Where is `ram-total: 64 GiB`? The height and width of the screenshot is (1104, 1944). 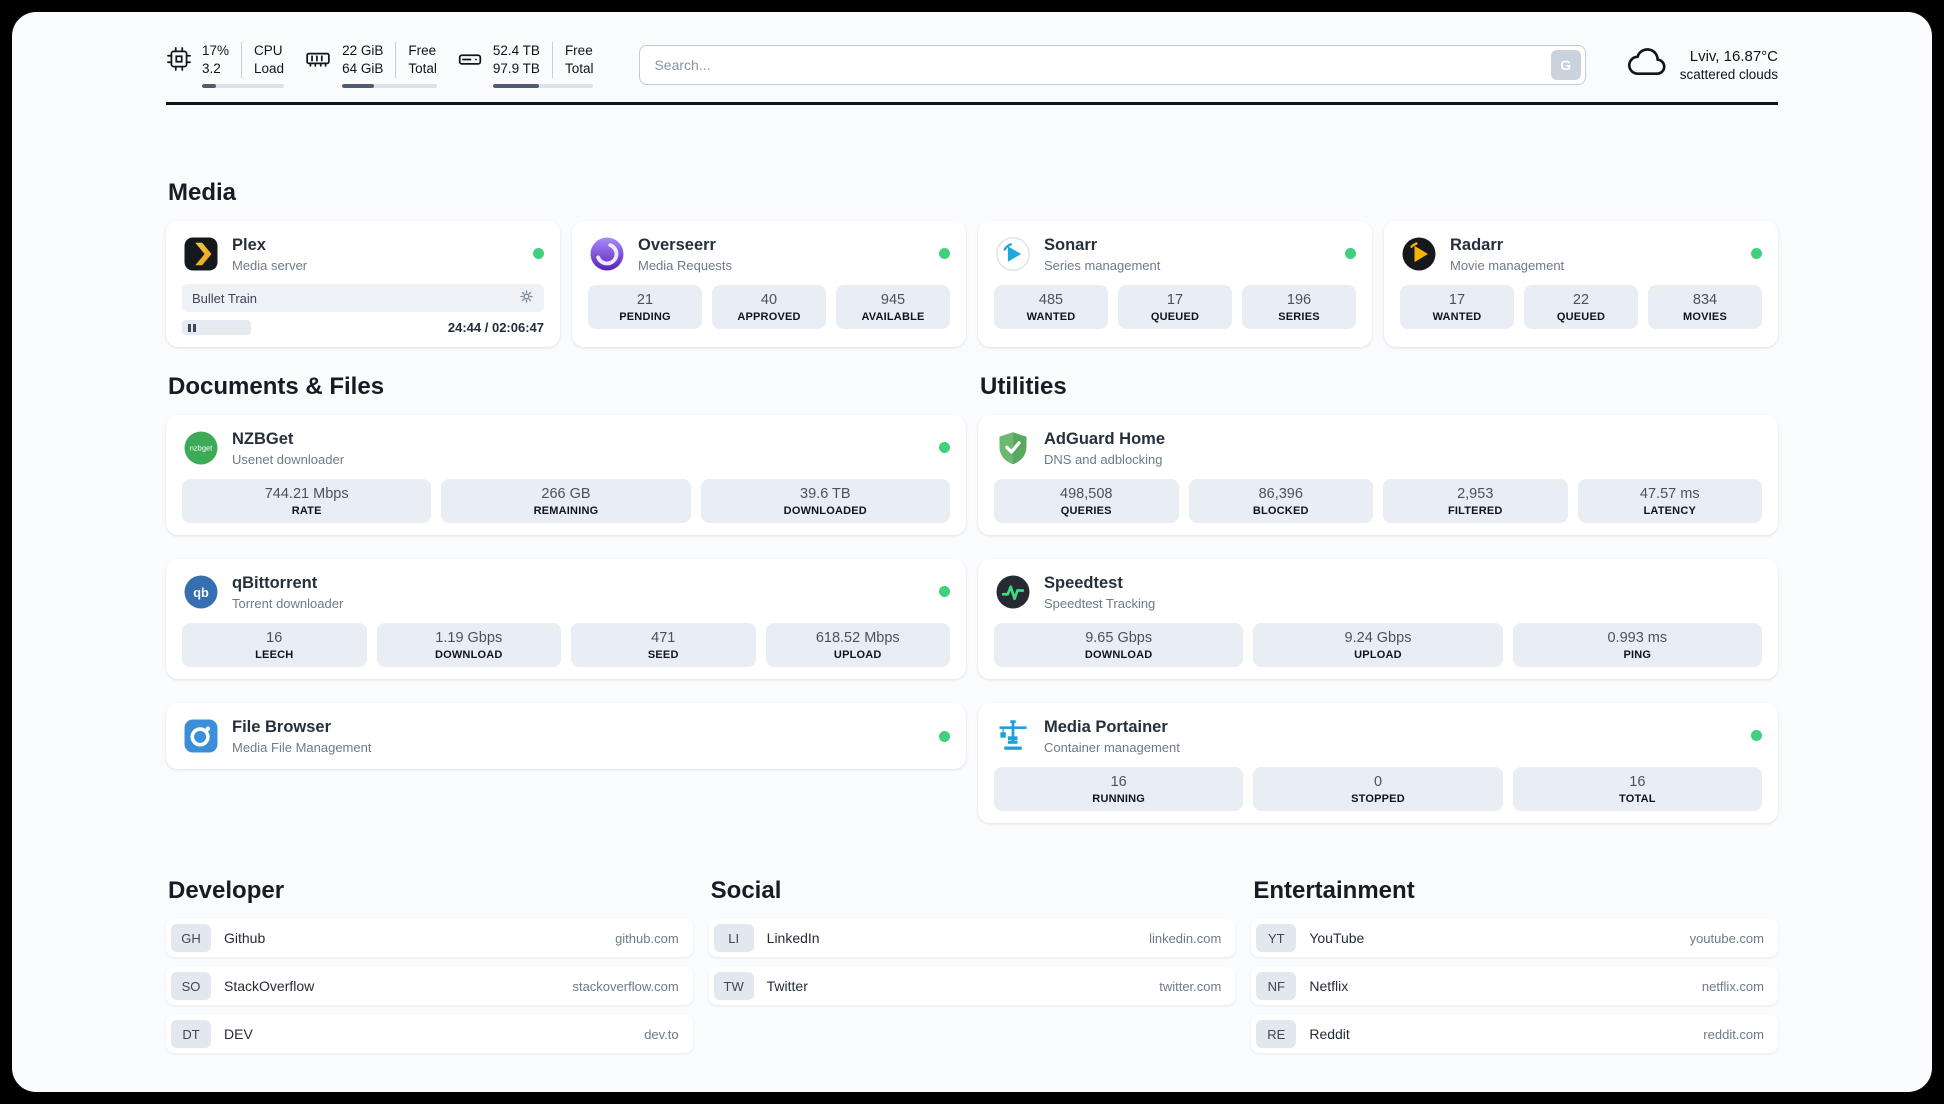 ram-total: 64 GiB is located at coordinates (363, 69).